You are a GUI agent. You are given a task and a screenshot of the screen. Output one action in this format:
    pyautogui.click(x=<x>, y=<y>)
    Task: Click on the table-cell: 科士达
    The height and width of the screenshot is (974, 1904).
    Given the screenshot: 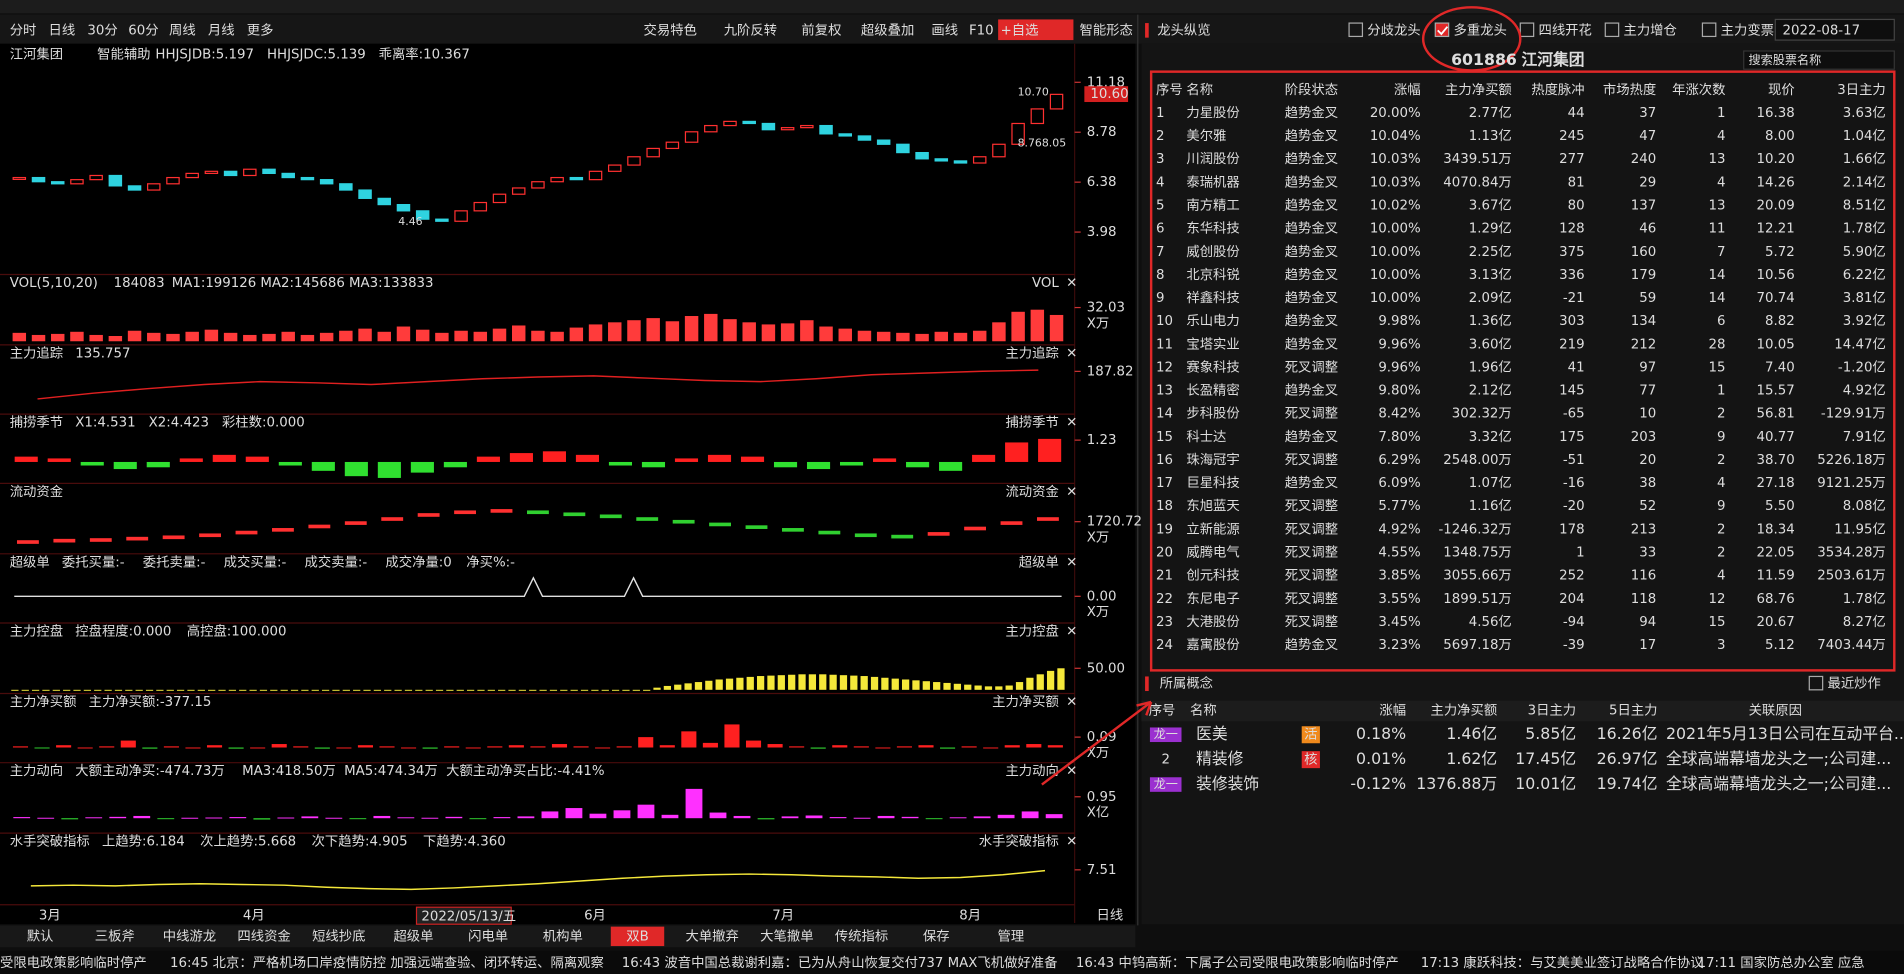 What is the action you would take?
    pyautogui.click(x=1206, y=437)
    